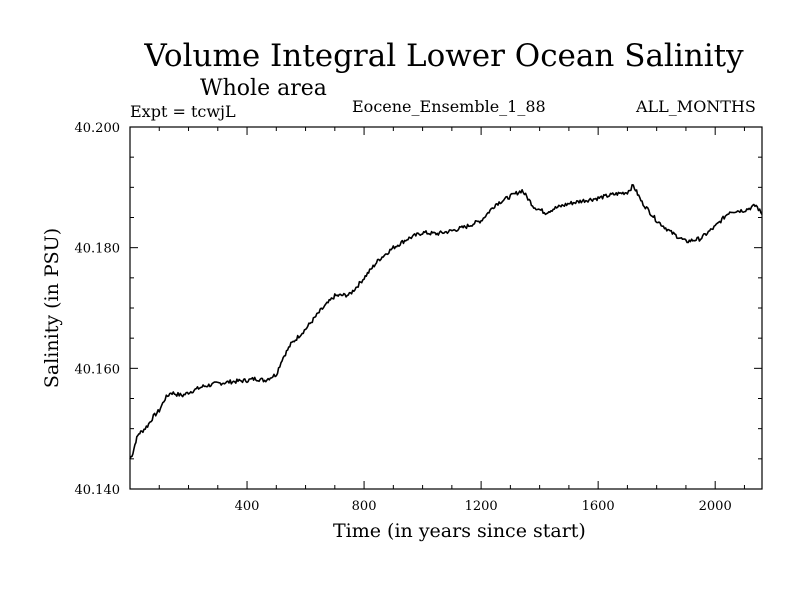 The width and height of the screenshot is (800, 600). What do you see at coordinates (598, 506) in the screenshot?
I see `x-tick-label: 1600` at bounding box center [598, 506].